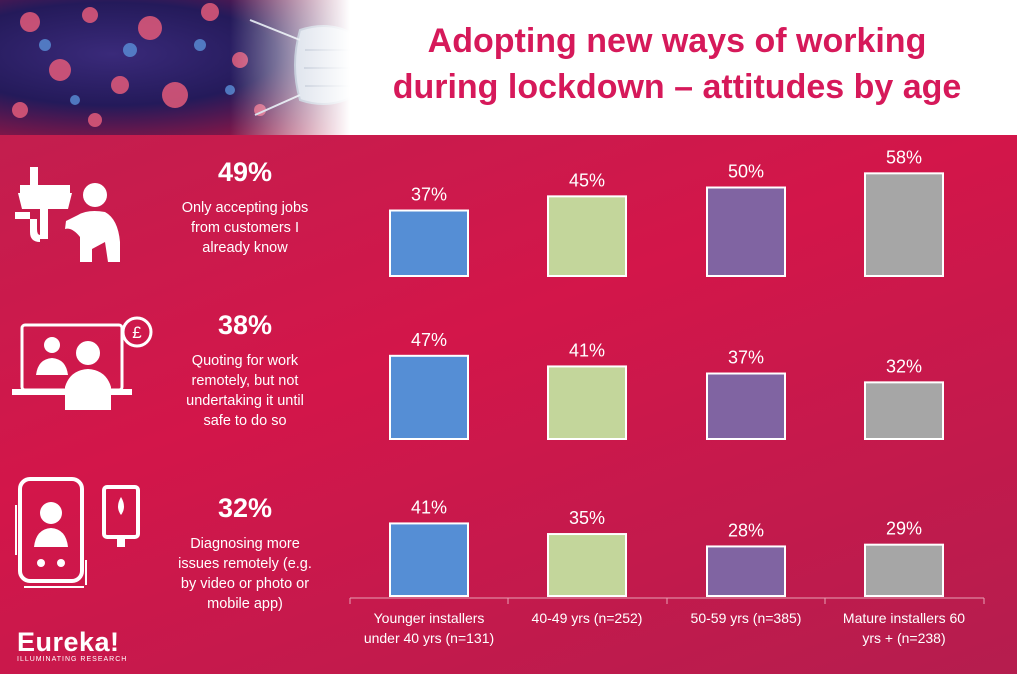 The width and height of the screenshot is (1017, 674). Describe the element at coordinates (677, 87) in the screenshot. I see `title-line-2: during lockdown – attitudes by age` at that location.